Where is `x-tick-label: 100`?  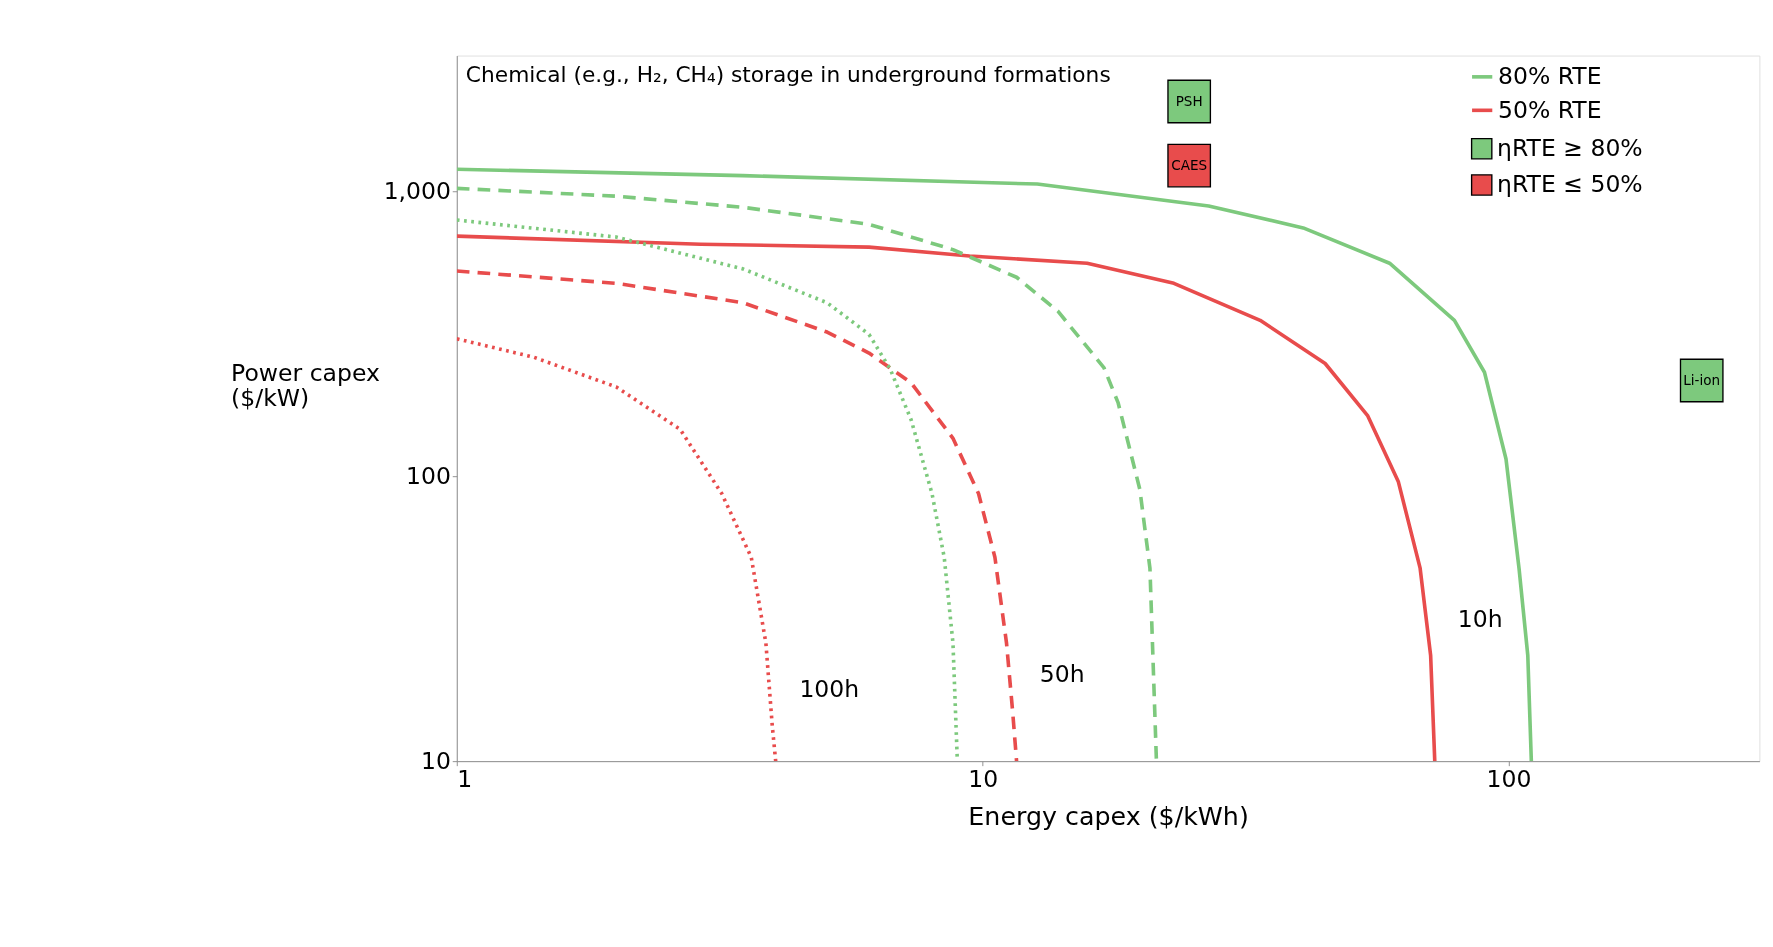 x-tick-label: 100 is located at coordinates (1509, 778).